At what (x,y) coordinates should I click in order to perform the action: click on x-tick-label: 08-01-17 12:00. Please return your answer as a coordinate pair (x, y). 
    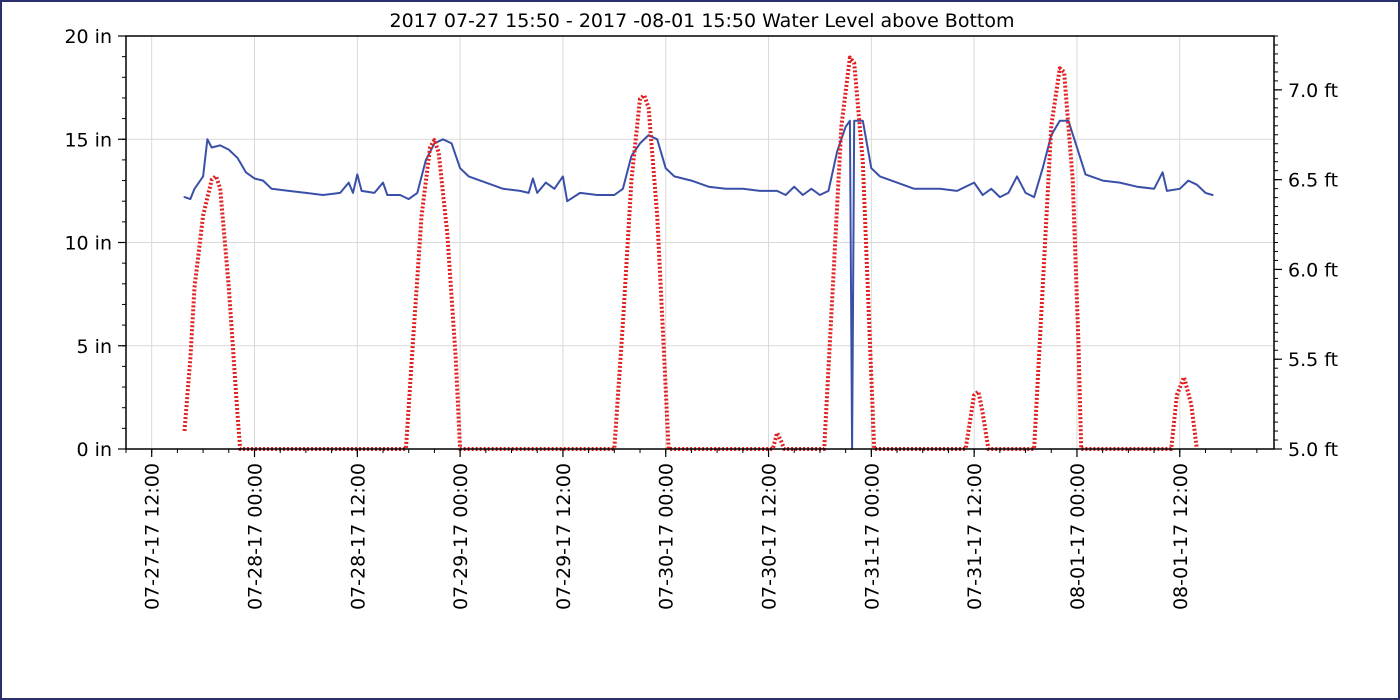
    Looking at the image, I should click on (1181, 536).